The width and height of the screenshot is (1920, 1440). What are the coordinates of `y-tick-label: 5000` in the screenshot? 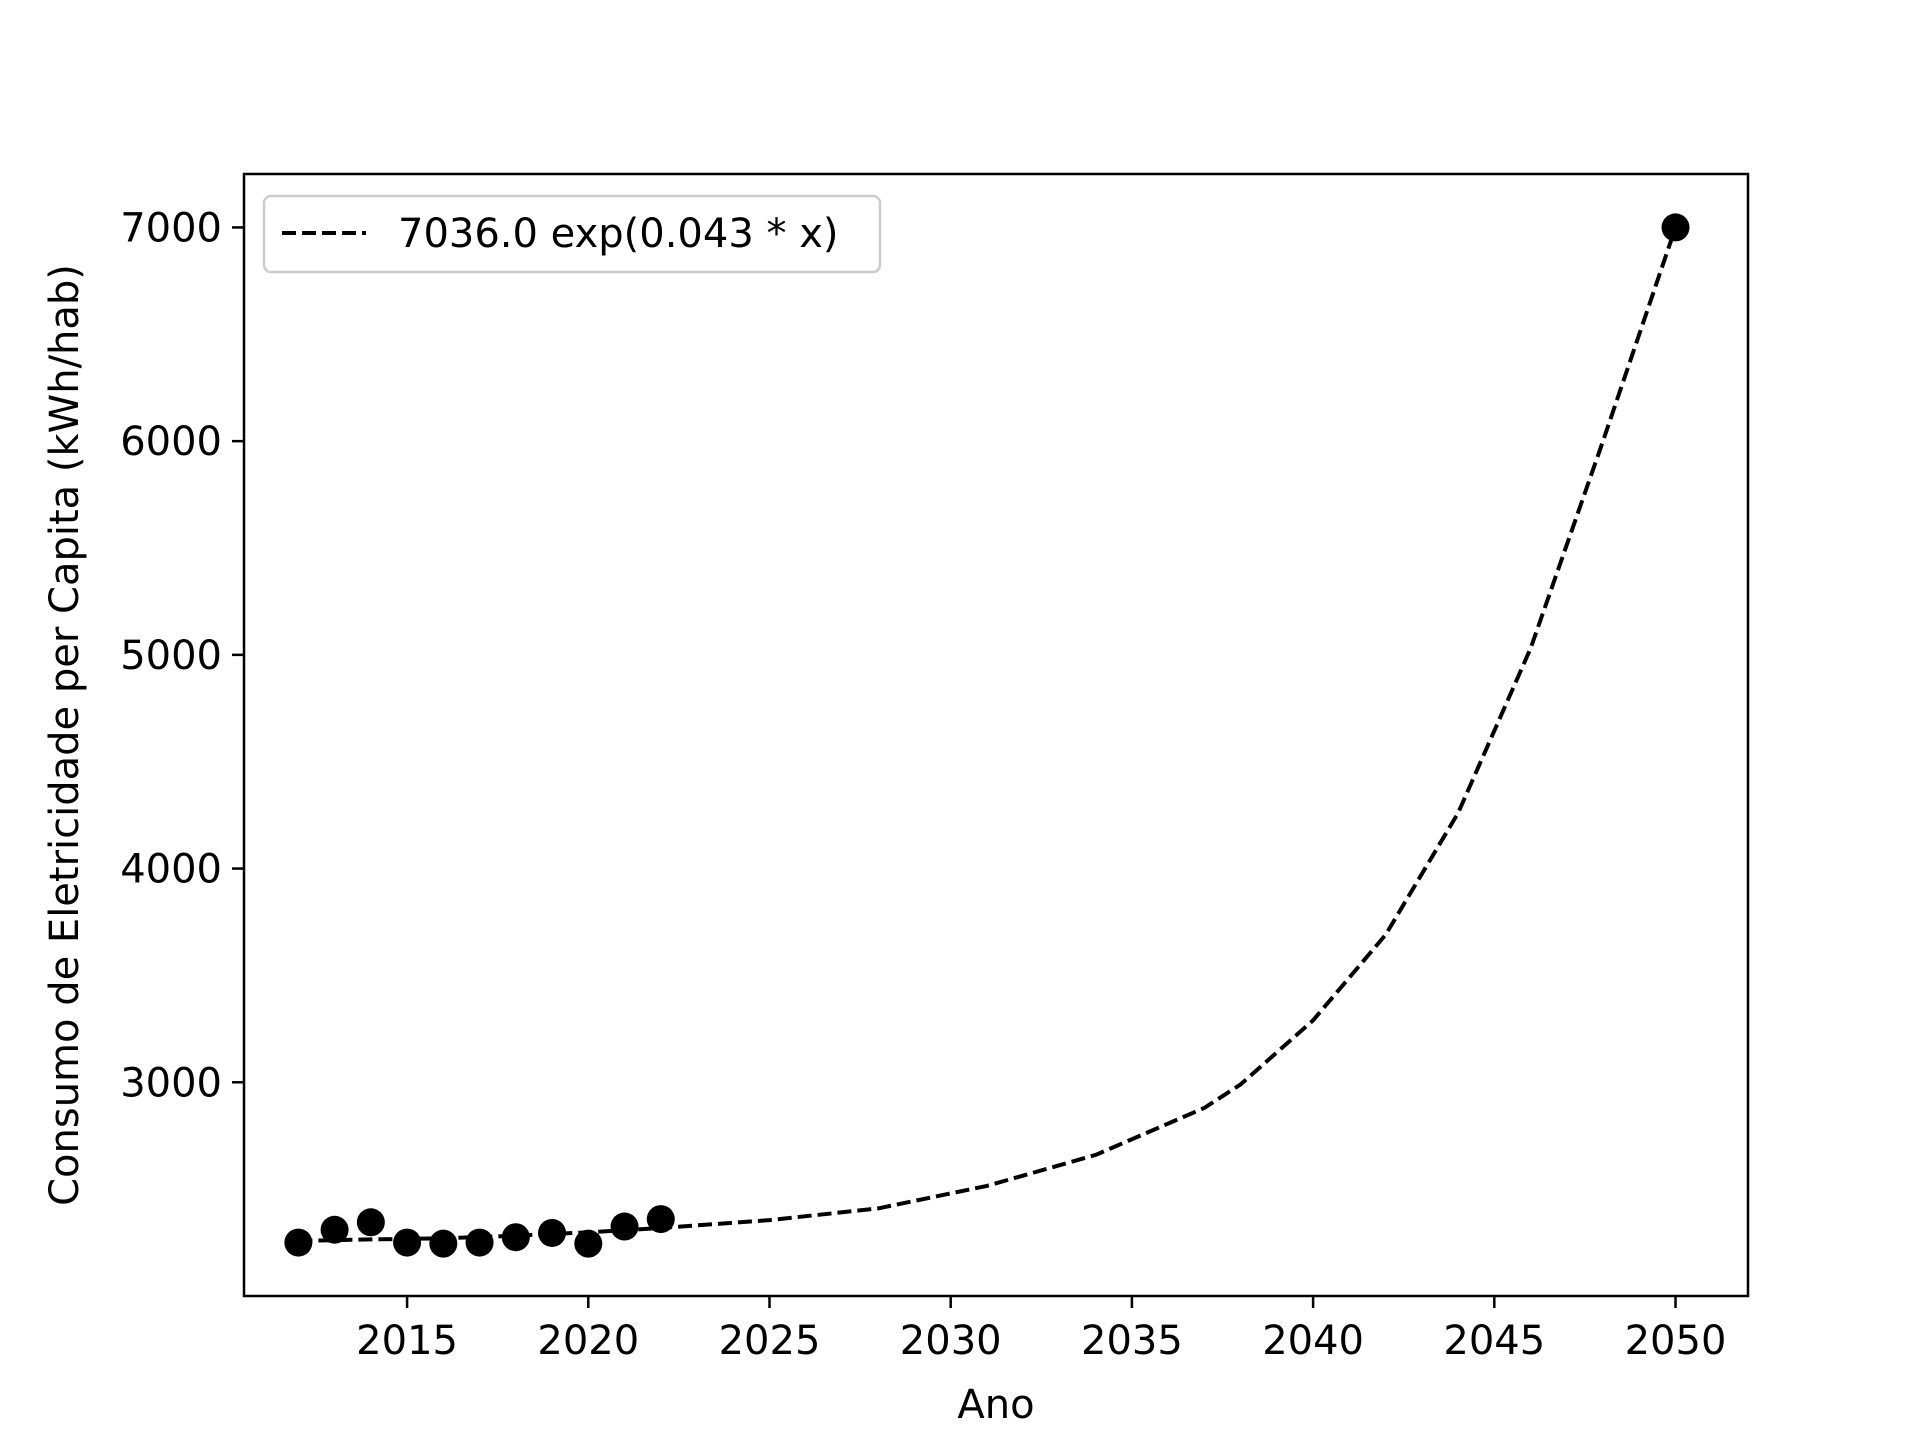 It's located at (171, 656).